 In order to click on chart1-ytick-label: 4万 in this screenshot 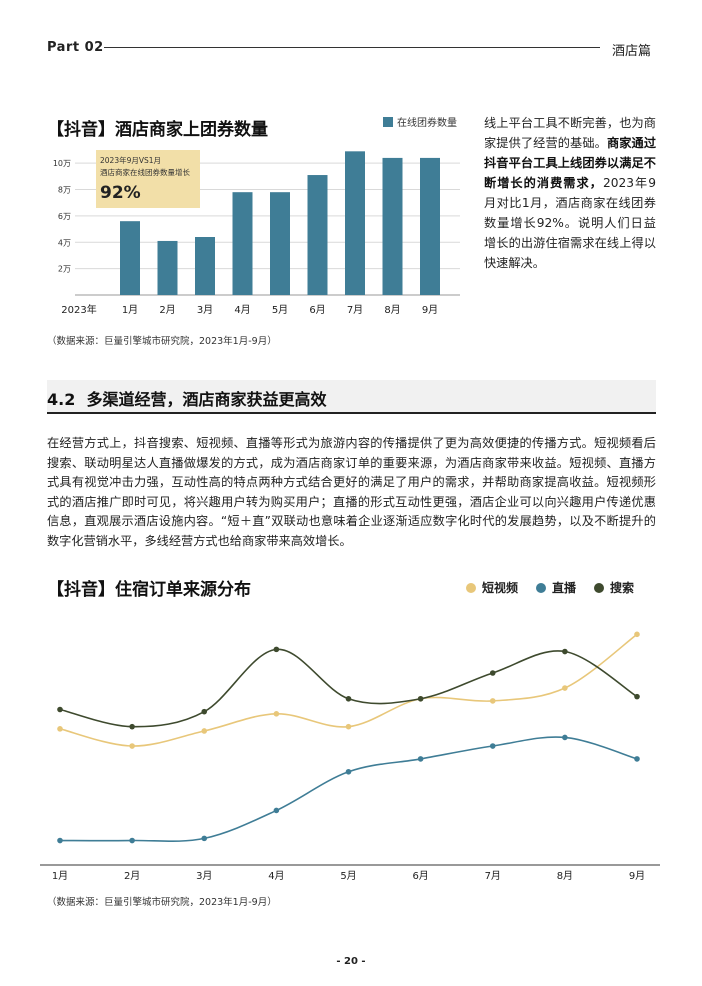, I will do `click(64, 242)`.